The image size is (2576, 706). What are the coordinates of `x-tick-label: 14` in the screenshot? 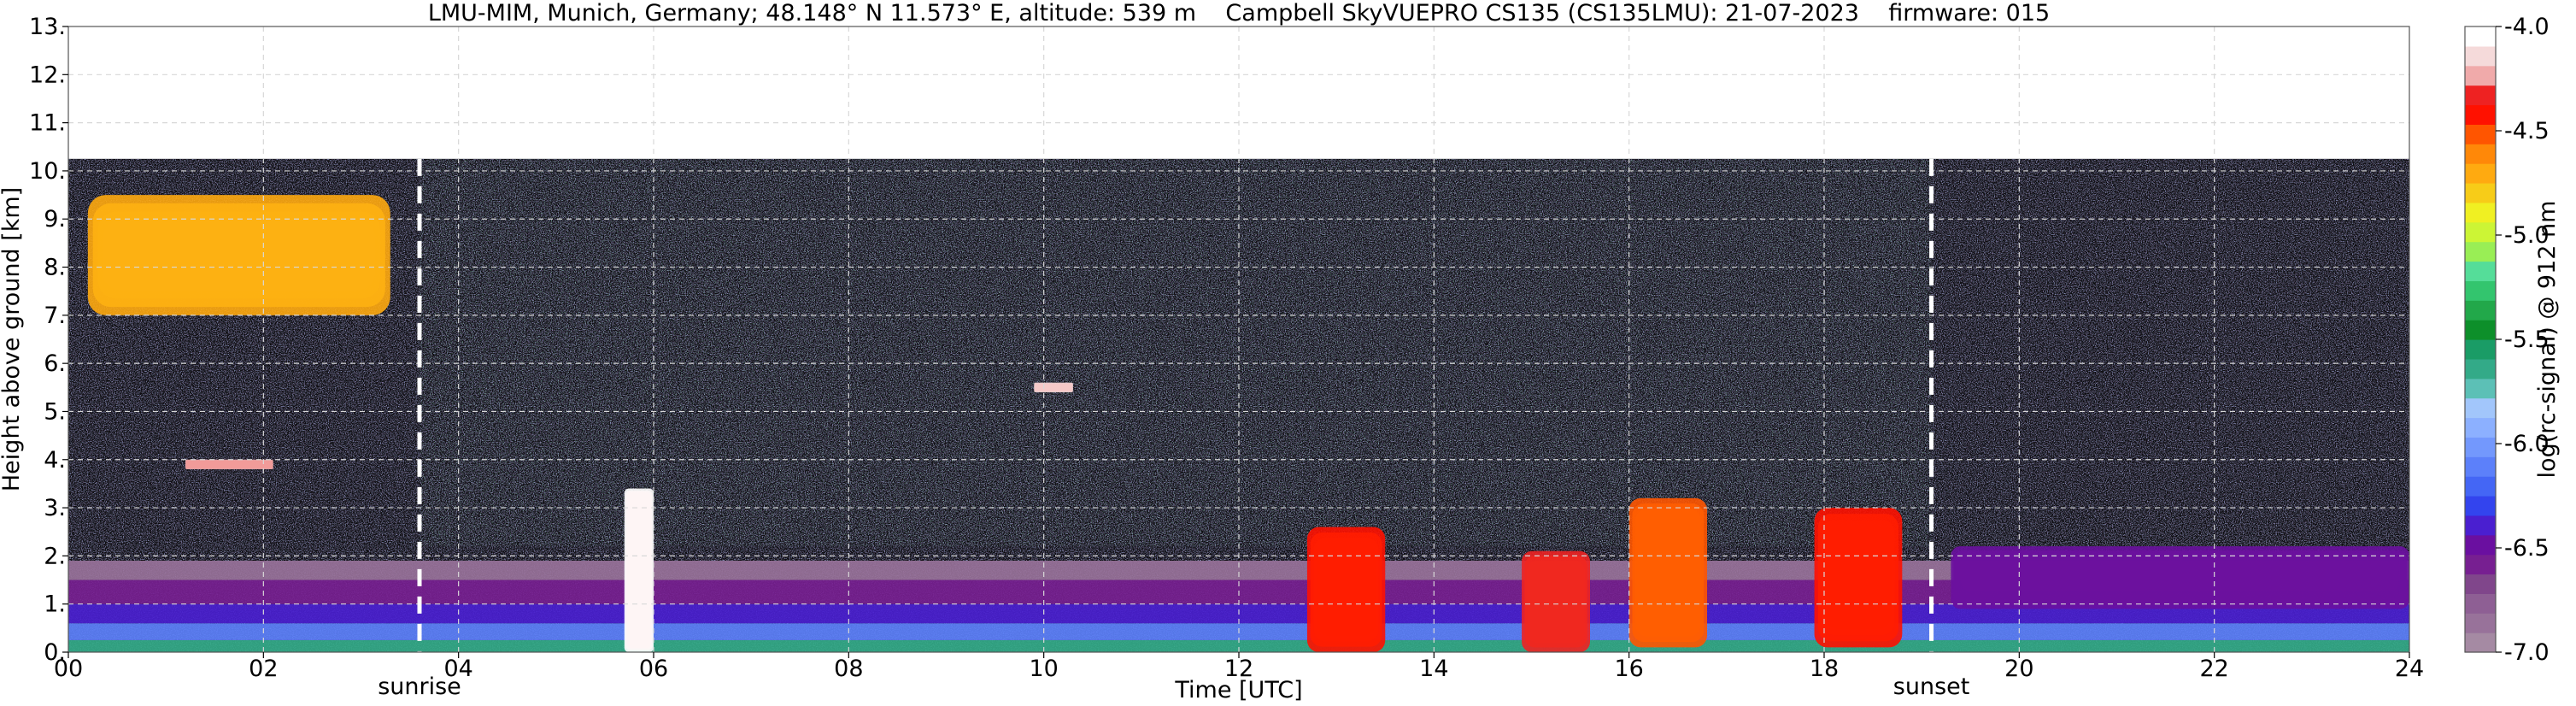 It's located at (1433, 669).